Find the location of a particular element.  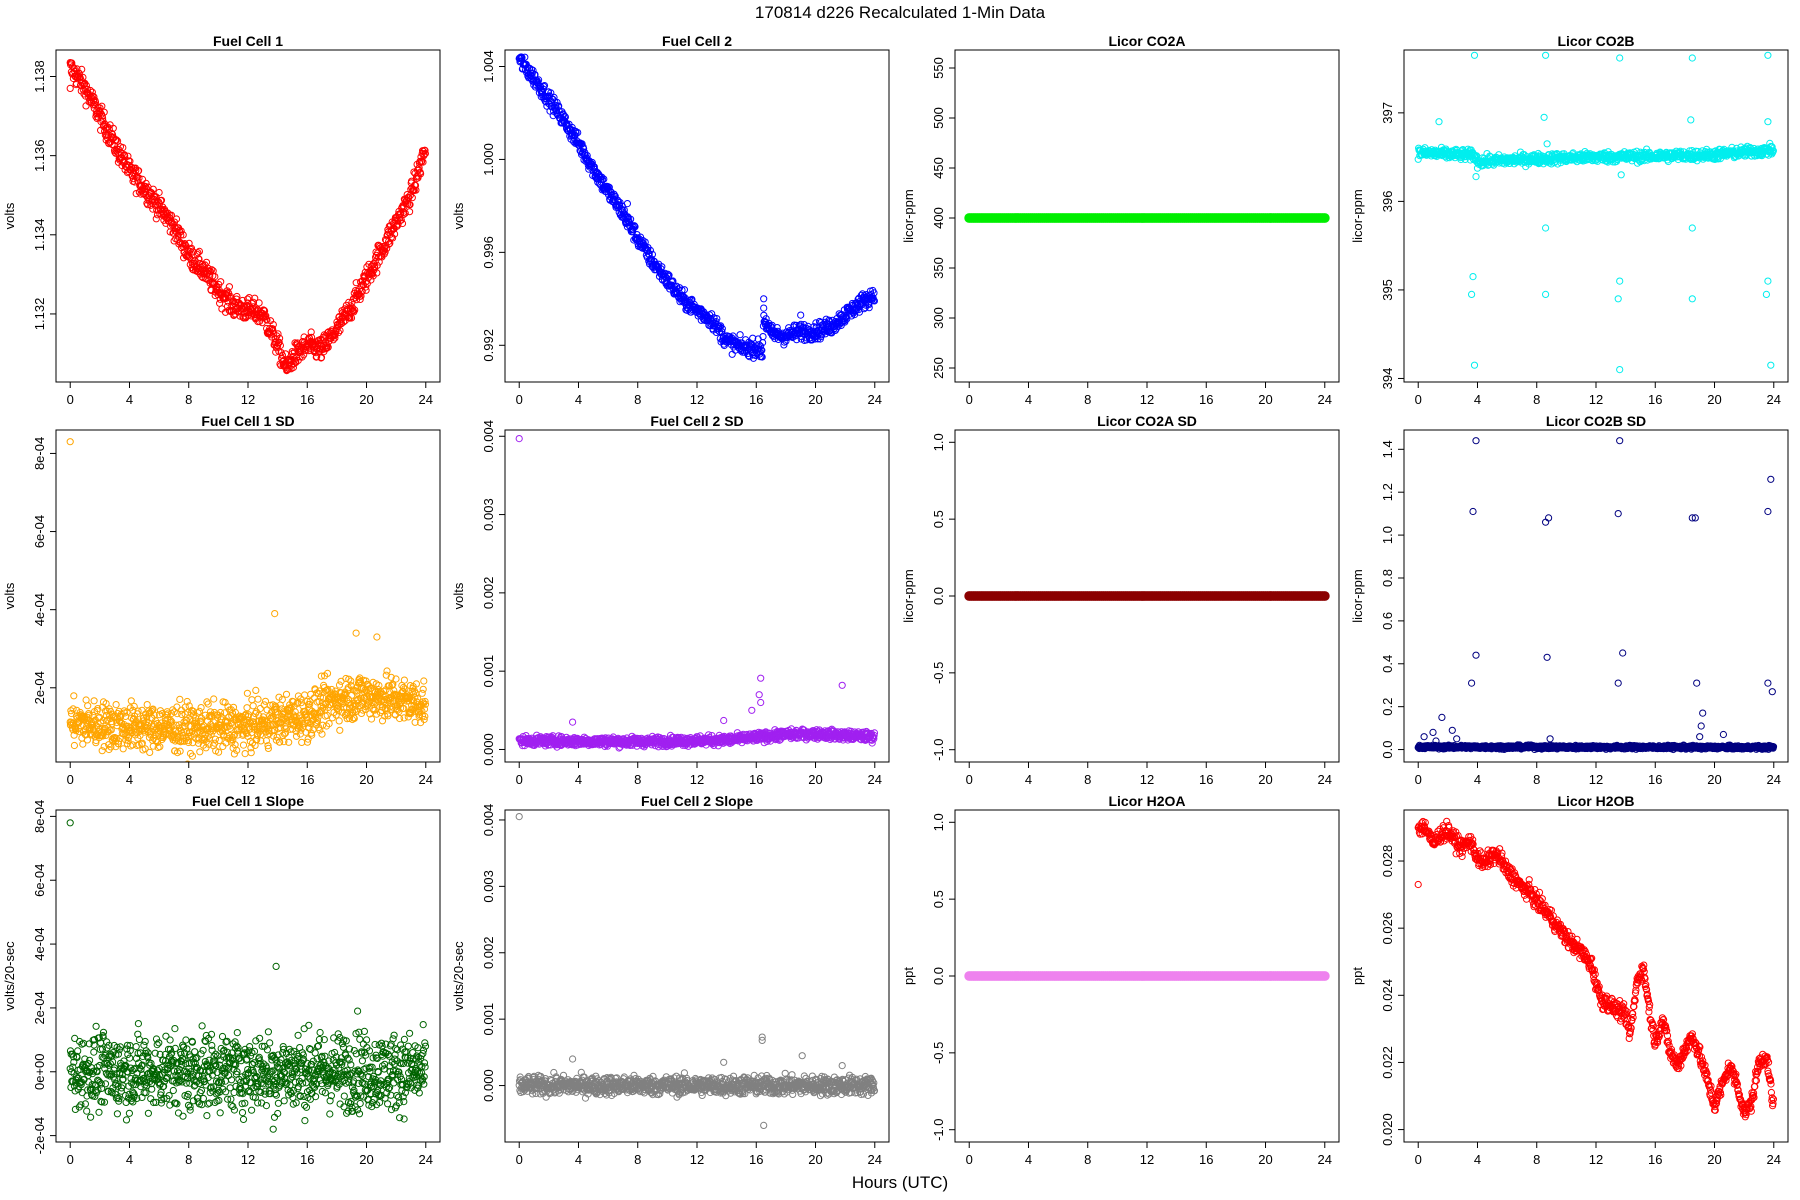

y-tick-label: 8e-04 is located at coordinates (39, 453).